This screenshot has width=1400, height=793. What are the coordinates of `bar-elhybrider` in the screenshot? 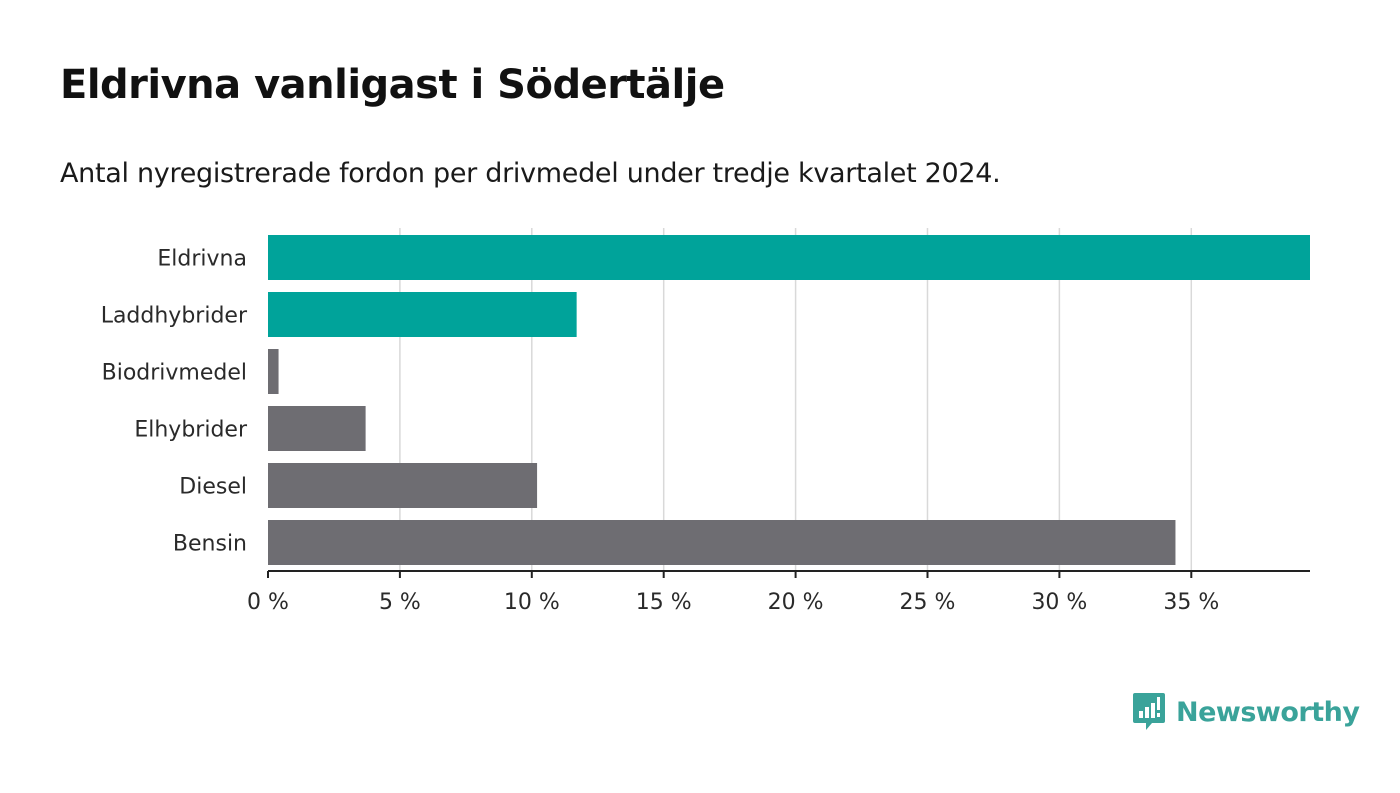 It's located at (317, 428).